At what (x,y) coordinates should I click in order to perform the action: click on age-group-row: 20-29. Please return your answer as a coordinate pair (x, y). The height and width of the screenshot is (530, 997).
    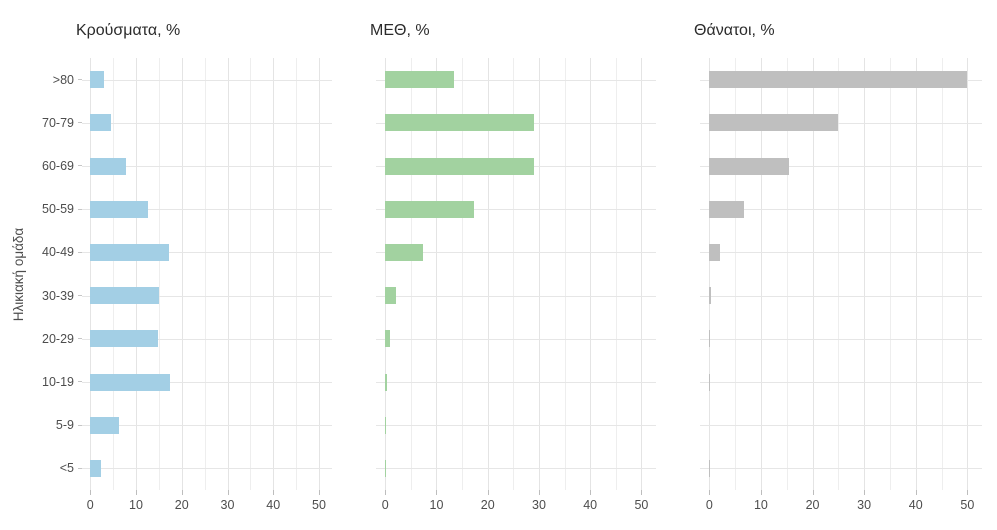
    Looking at the image, I should click on (57, 338).